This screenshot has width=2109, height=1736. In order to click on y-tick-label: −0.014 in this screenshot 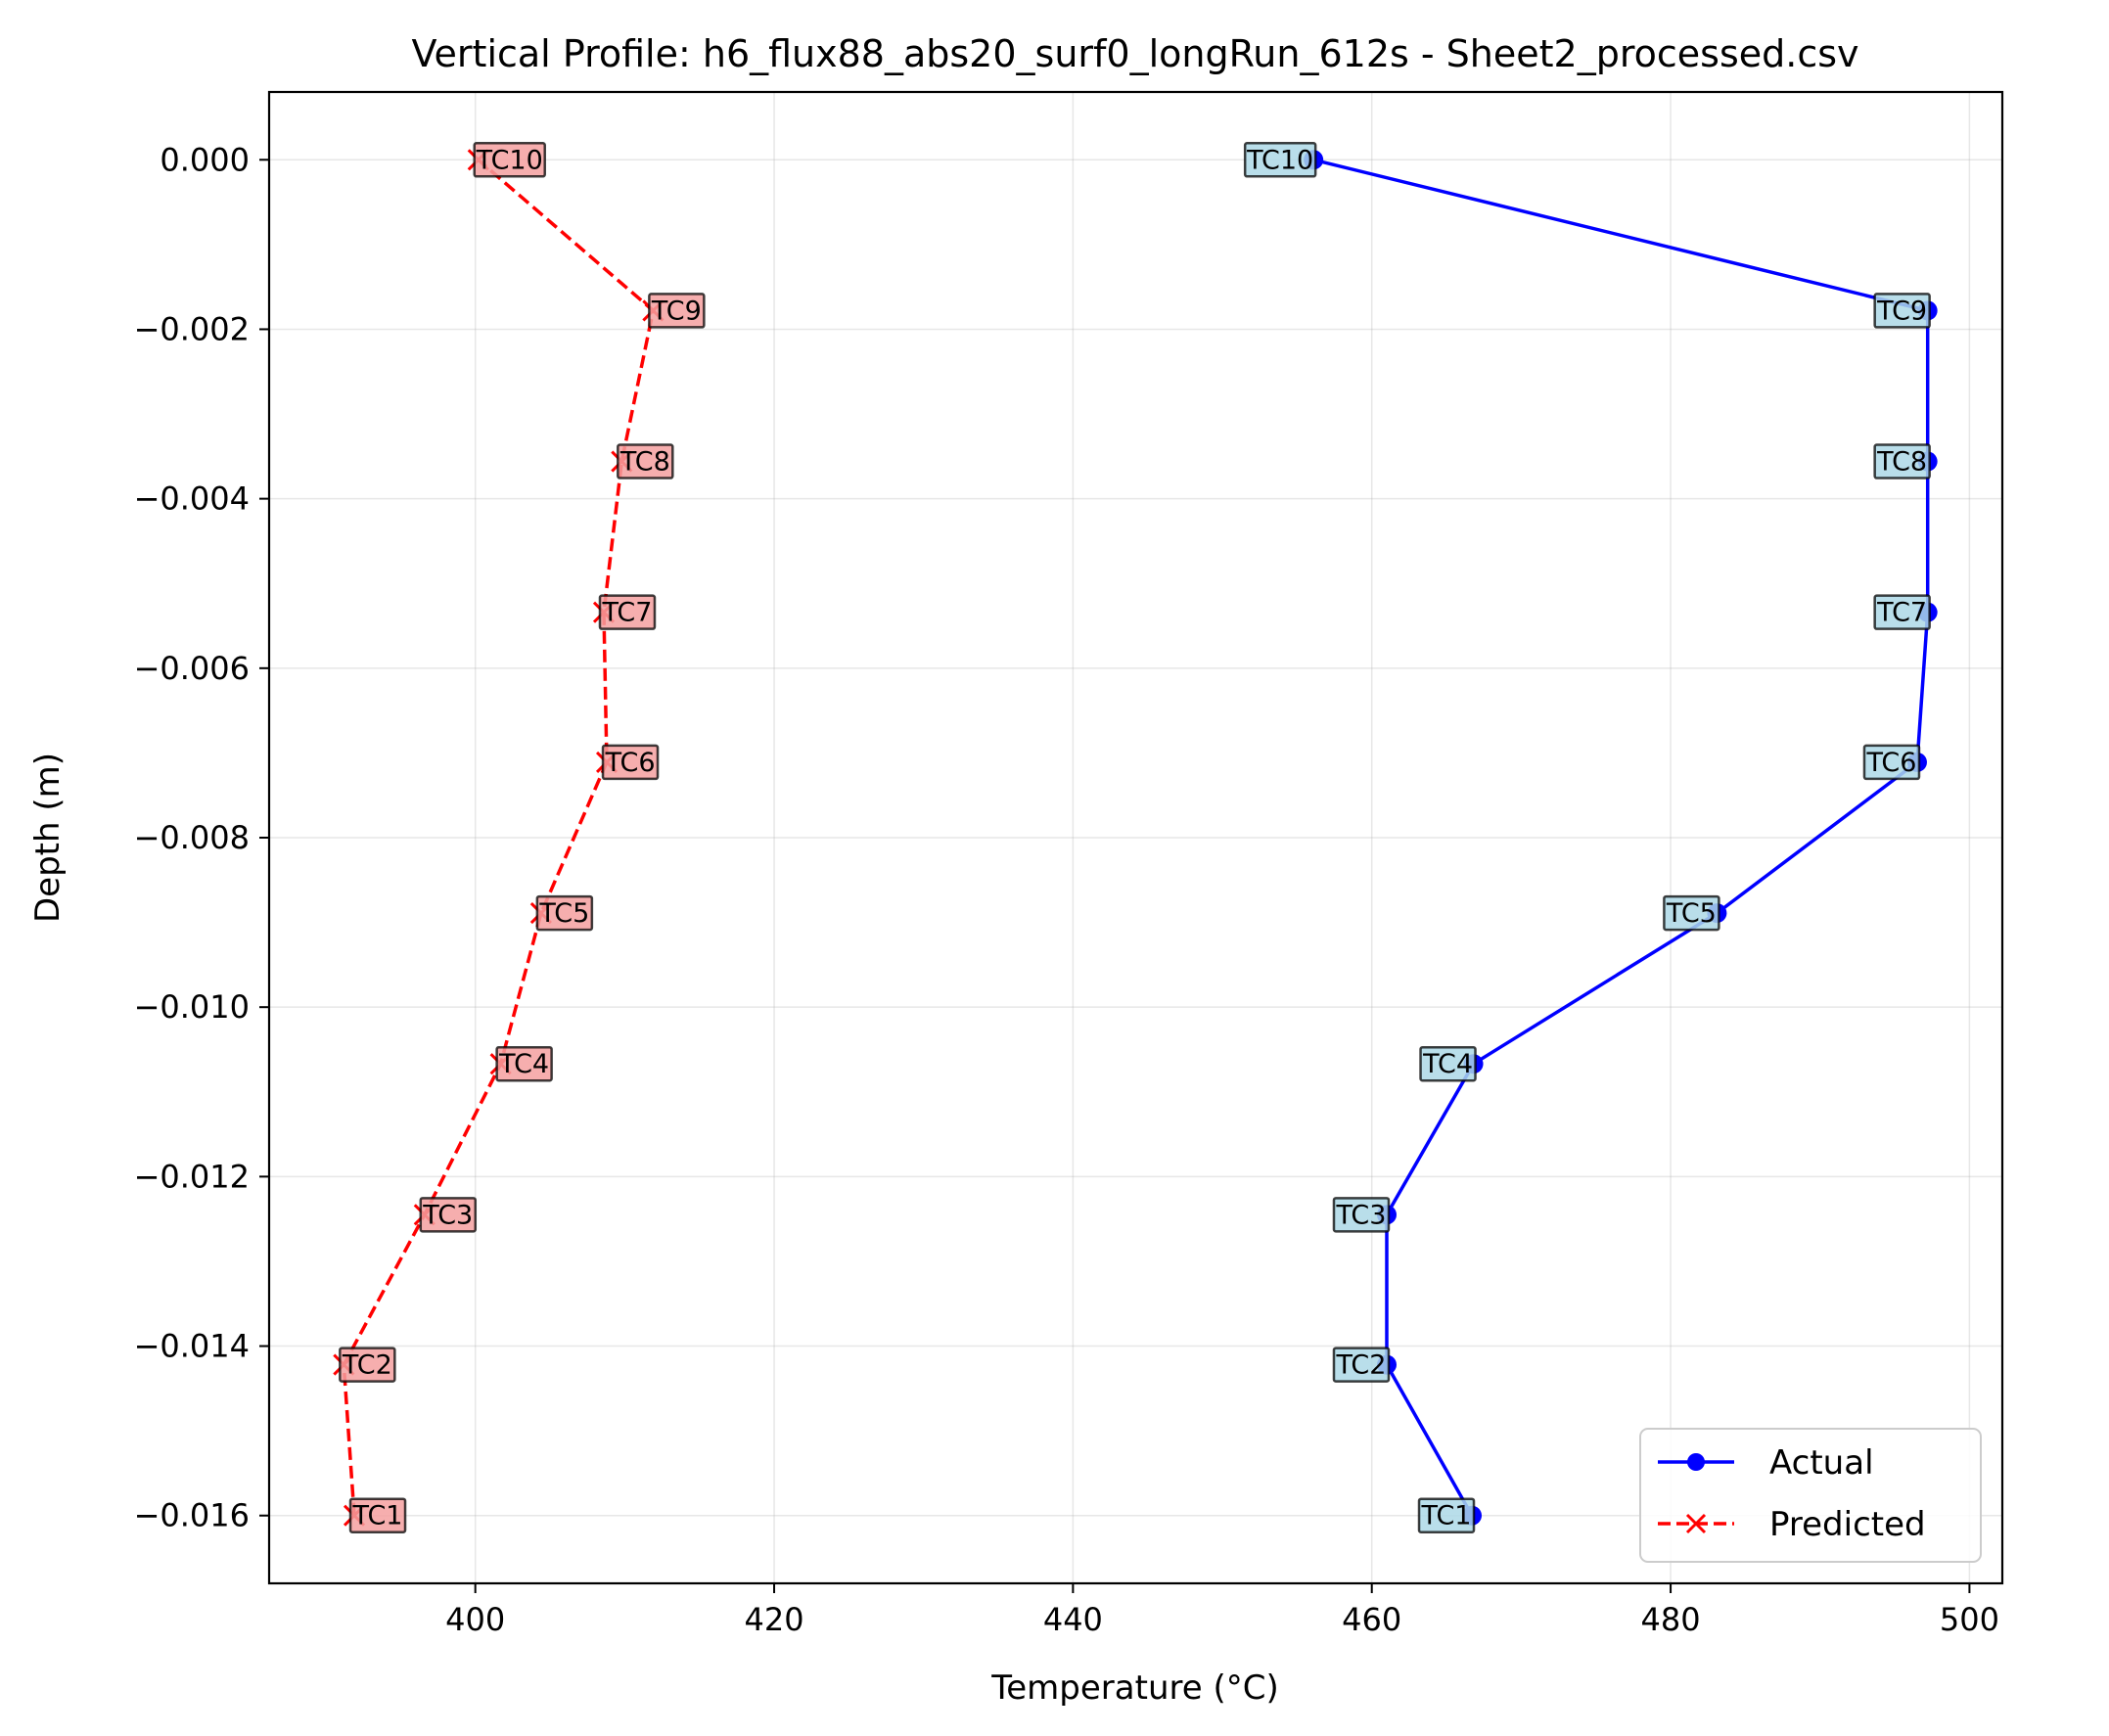, I will do `click(192, 1346)`.